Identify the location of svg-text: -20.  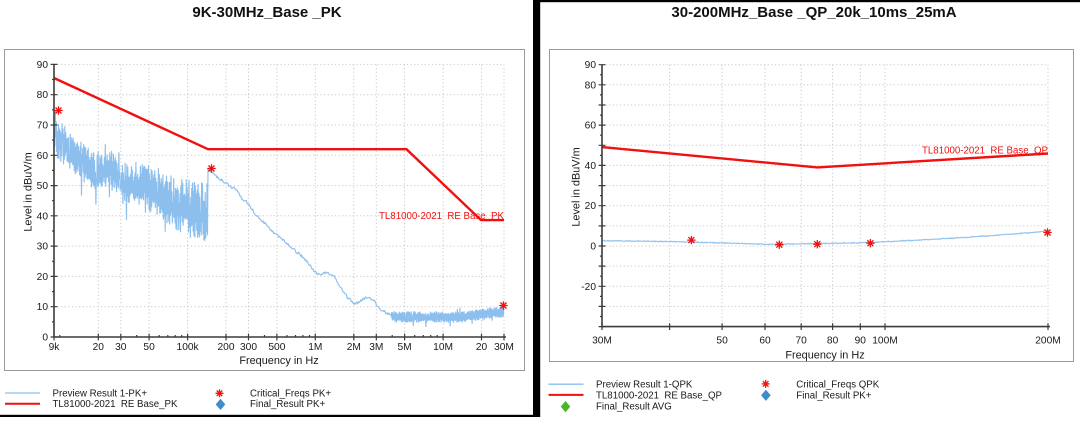
(588, 287).